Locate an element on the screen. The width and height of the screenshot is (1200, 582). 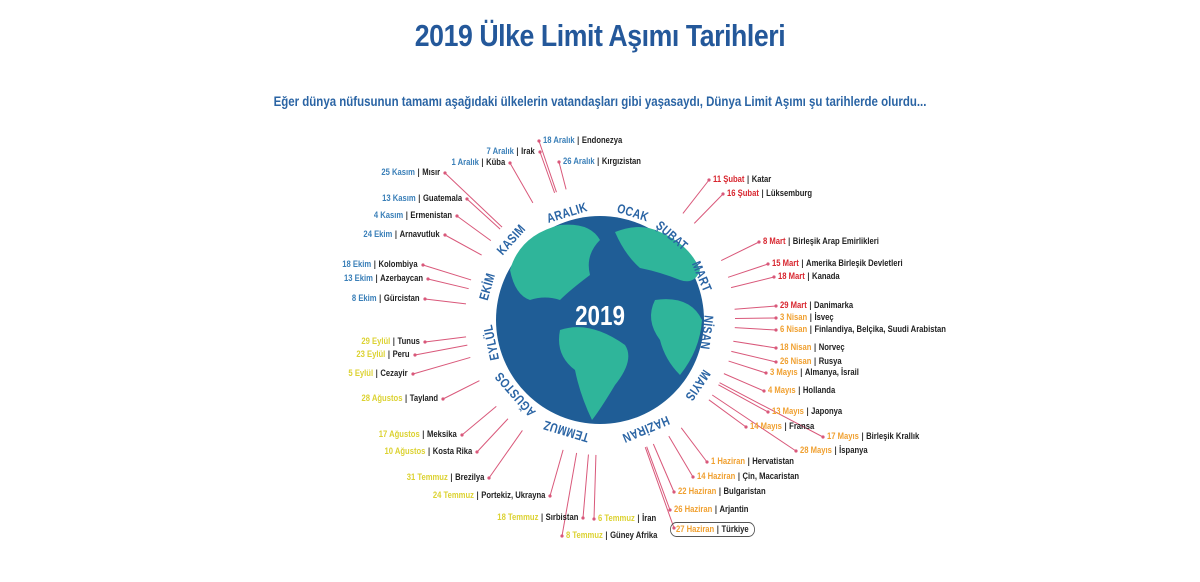
entry-country: Irak is located at coordinates (528, 151).